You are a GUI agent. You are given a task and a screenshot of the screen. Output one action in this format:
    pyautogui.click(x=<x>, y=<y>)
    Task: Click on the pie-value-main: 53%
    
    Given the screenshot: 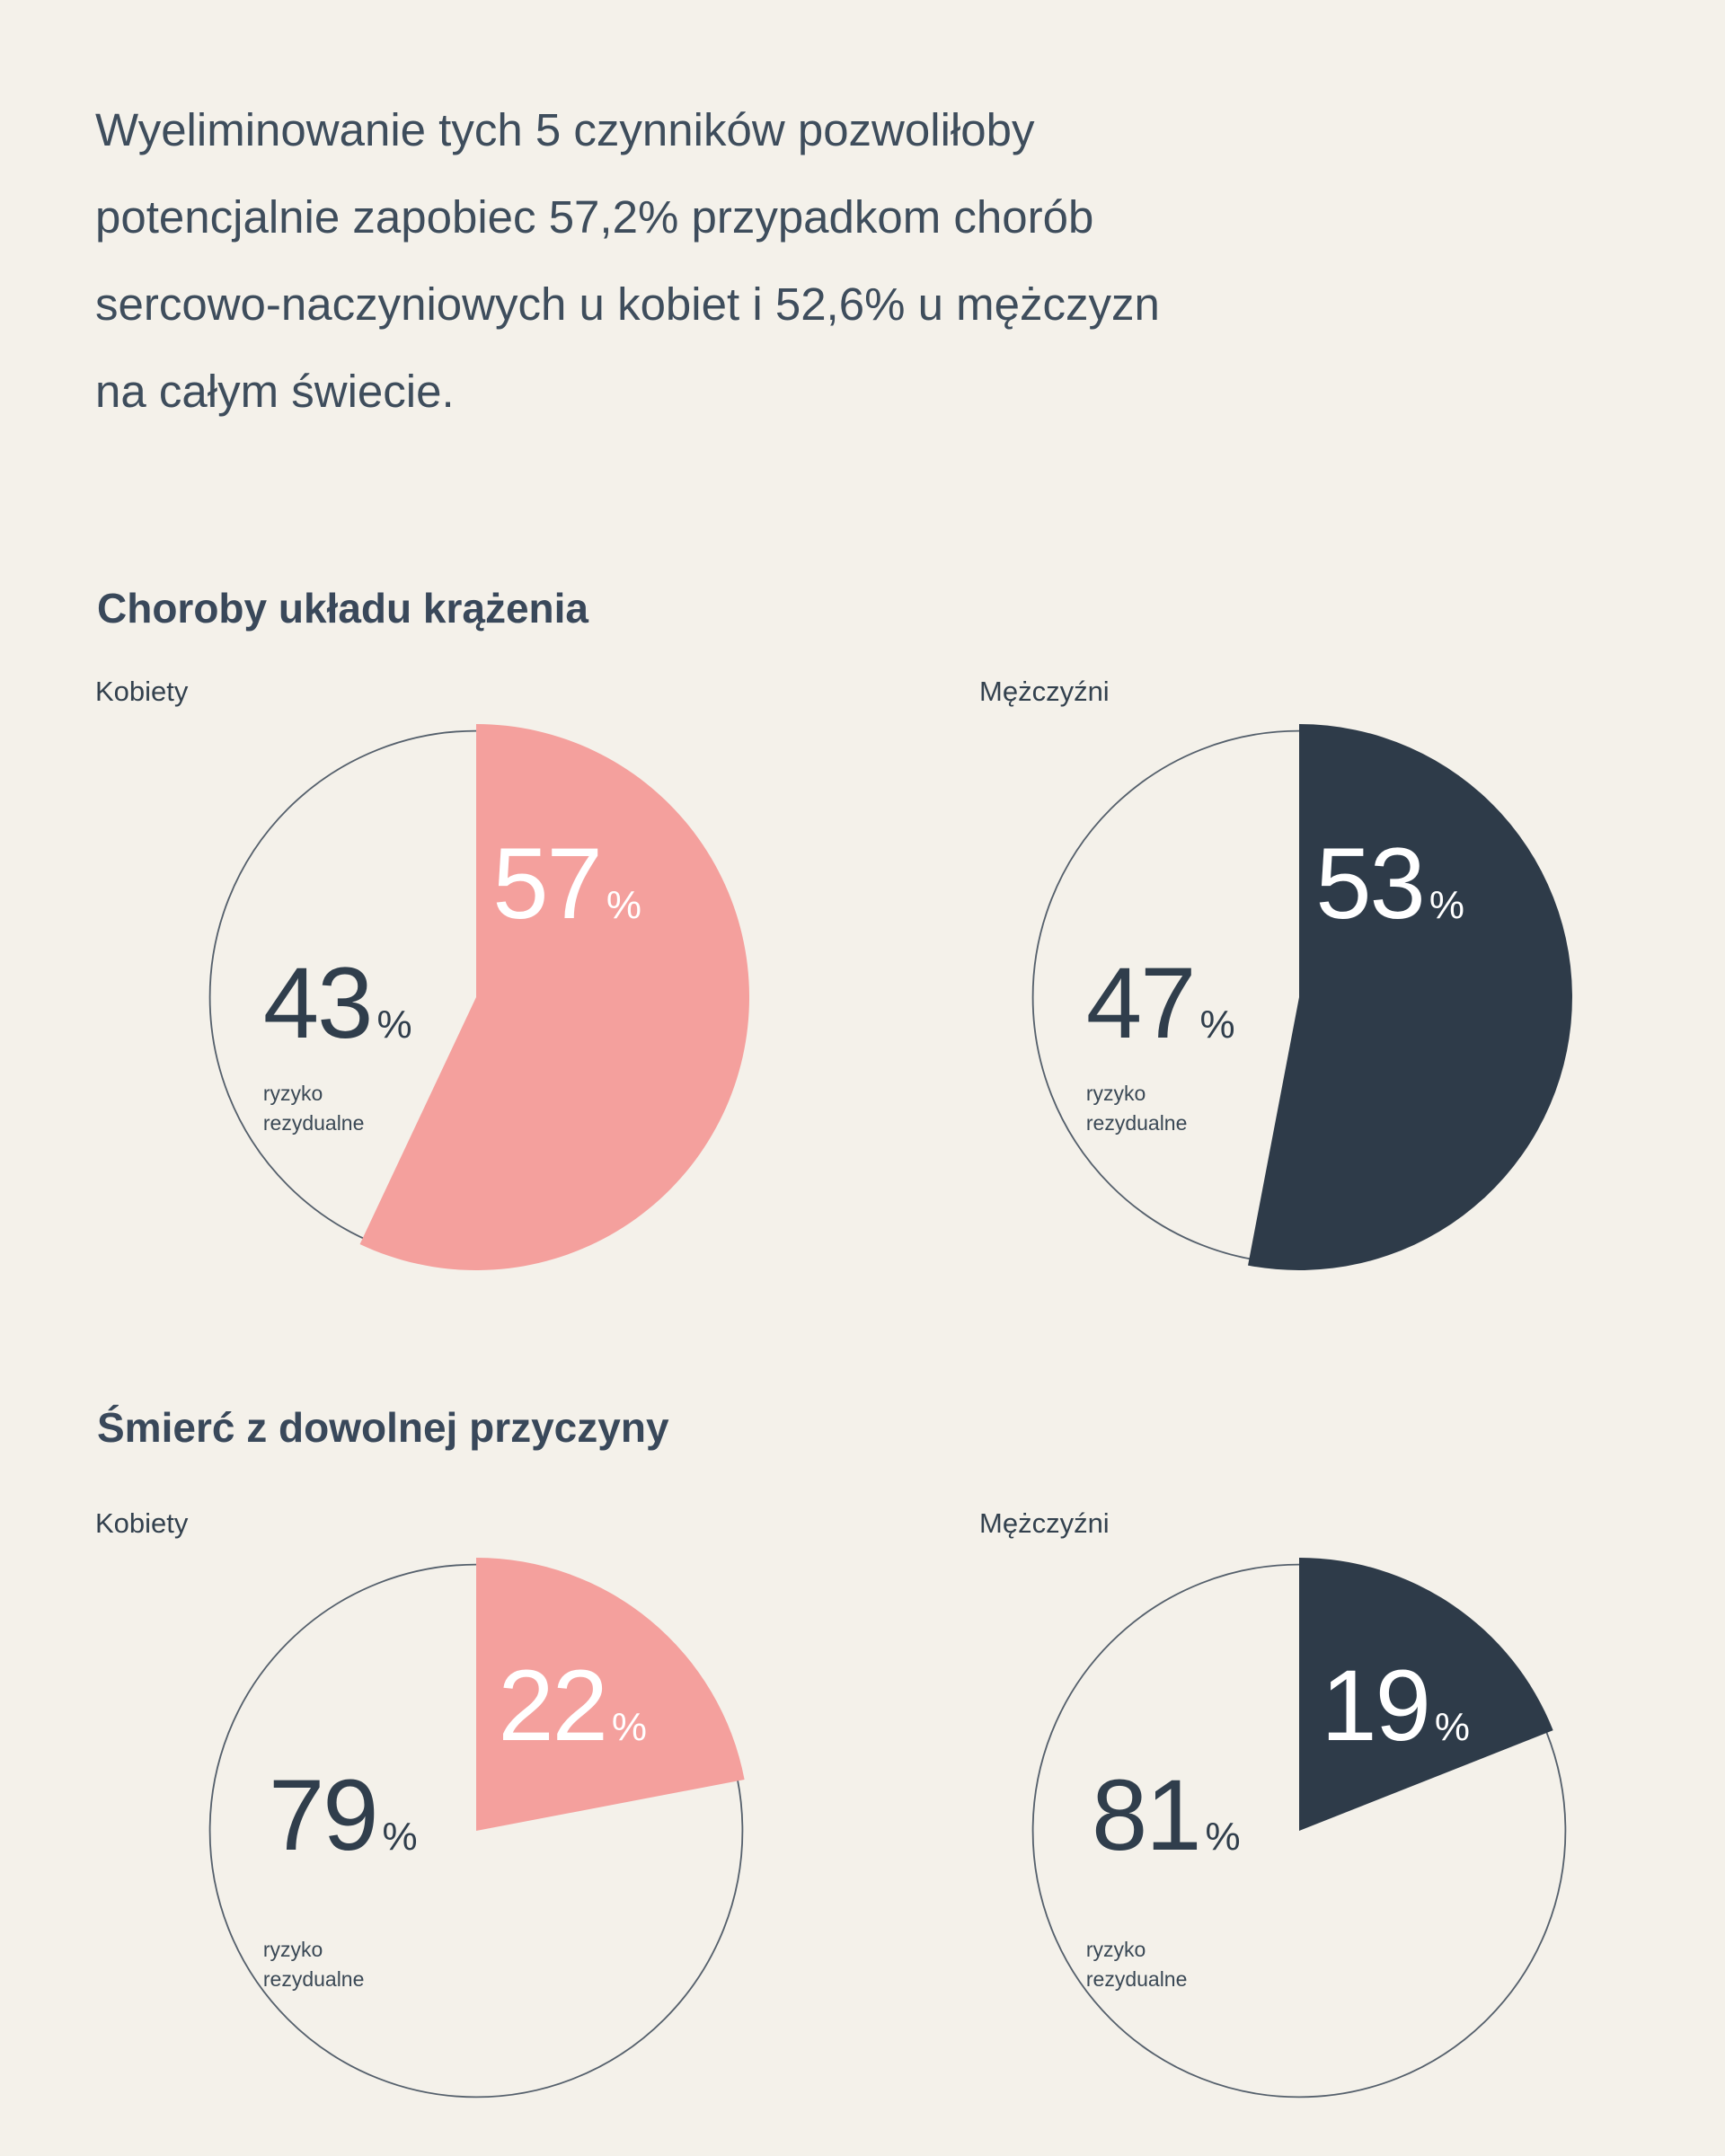 What is the action you would take?
    pyautogui.click(x=1389, y=884)
    